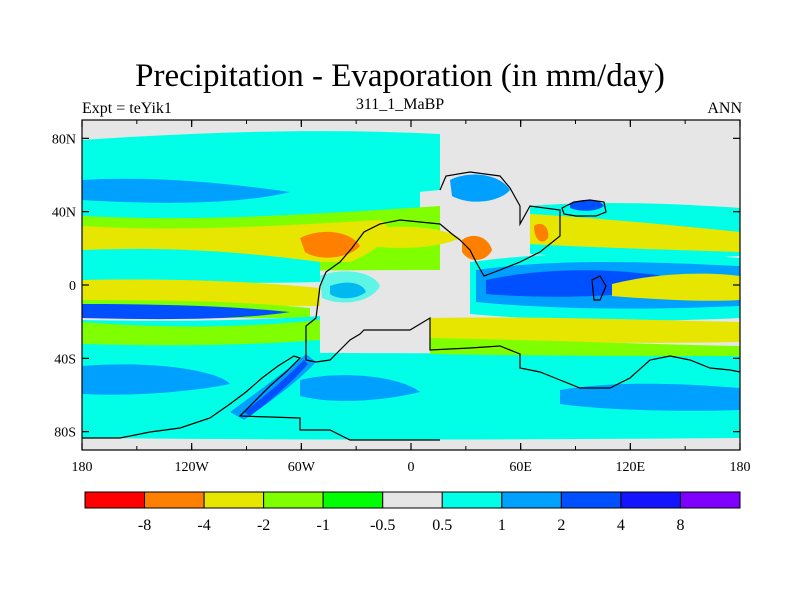  I want to click on y-tick-label: 80N, so click(64, 139).